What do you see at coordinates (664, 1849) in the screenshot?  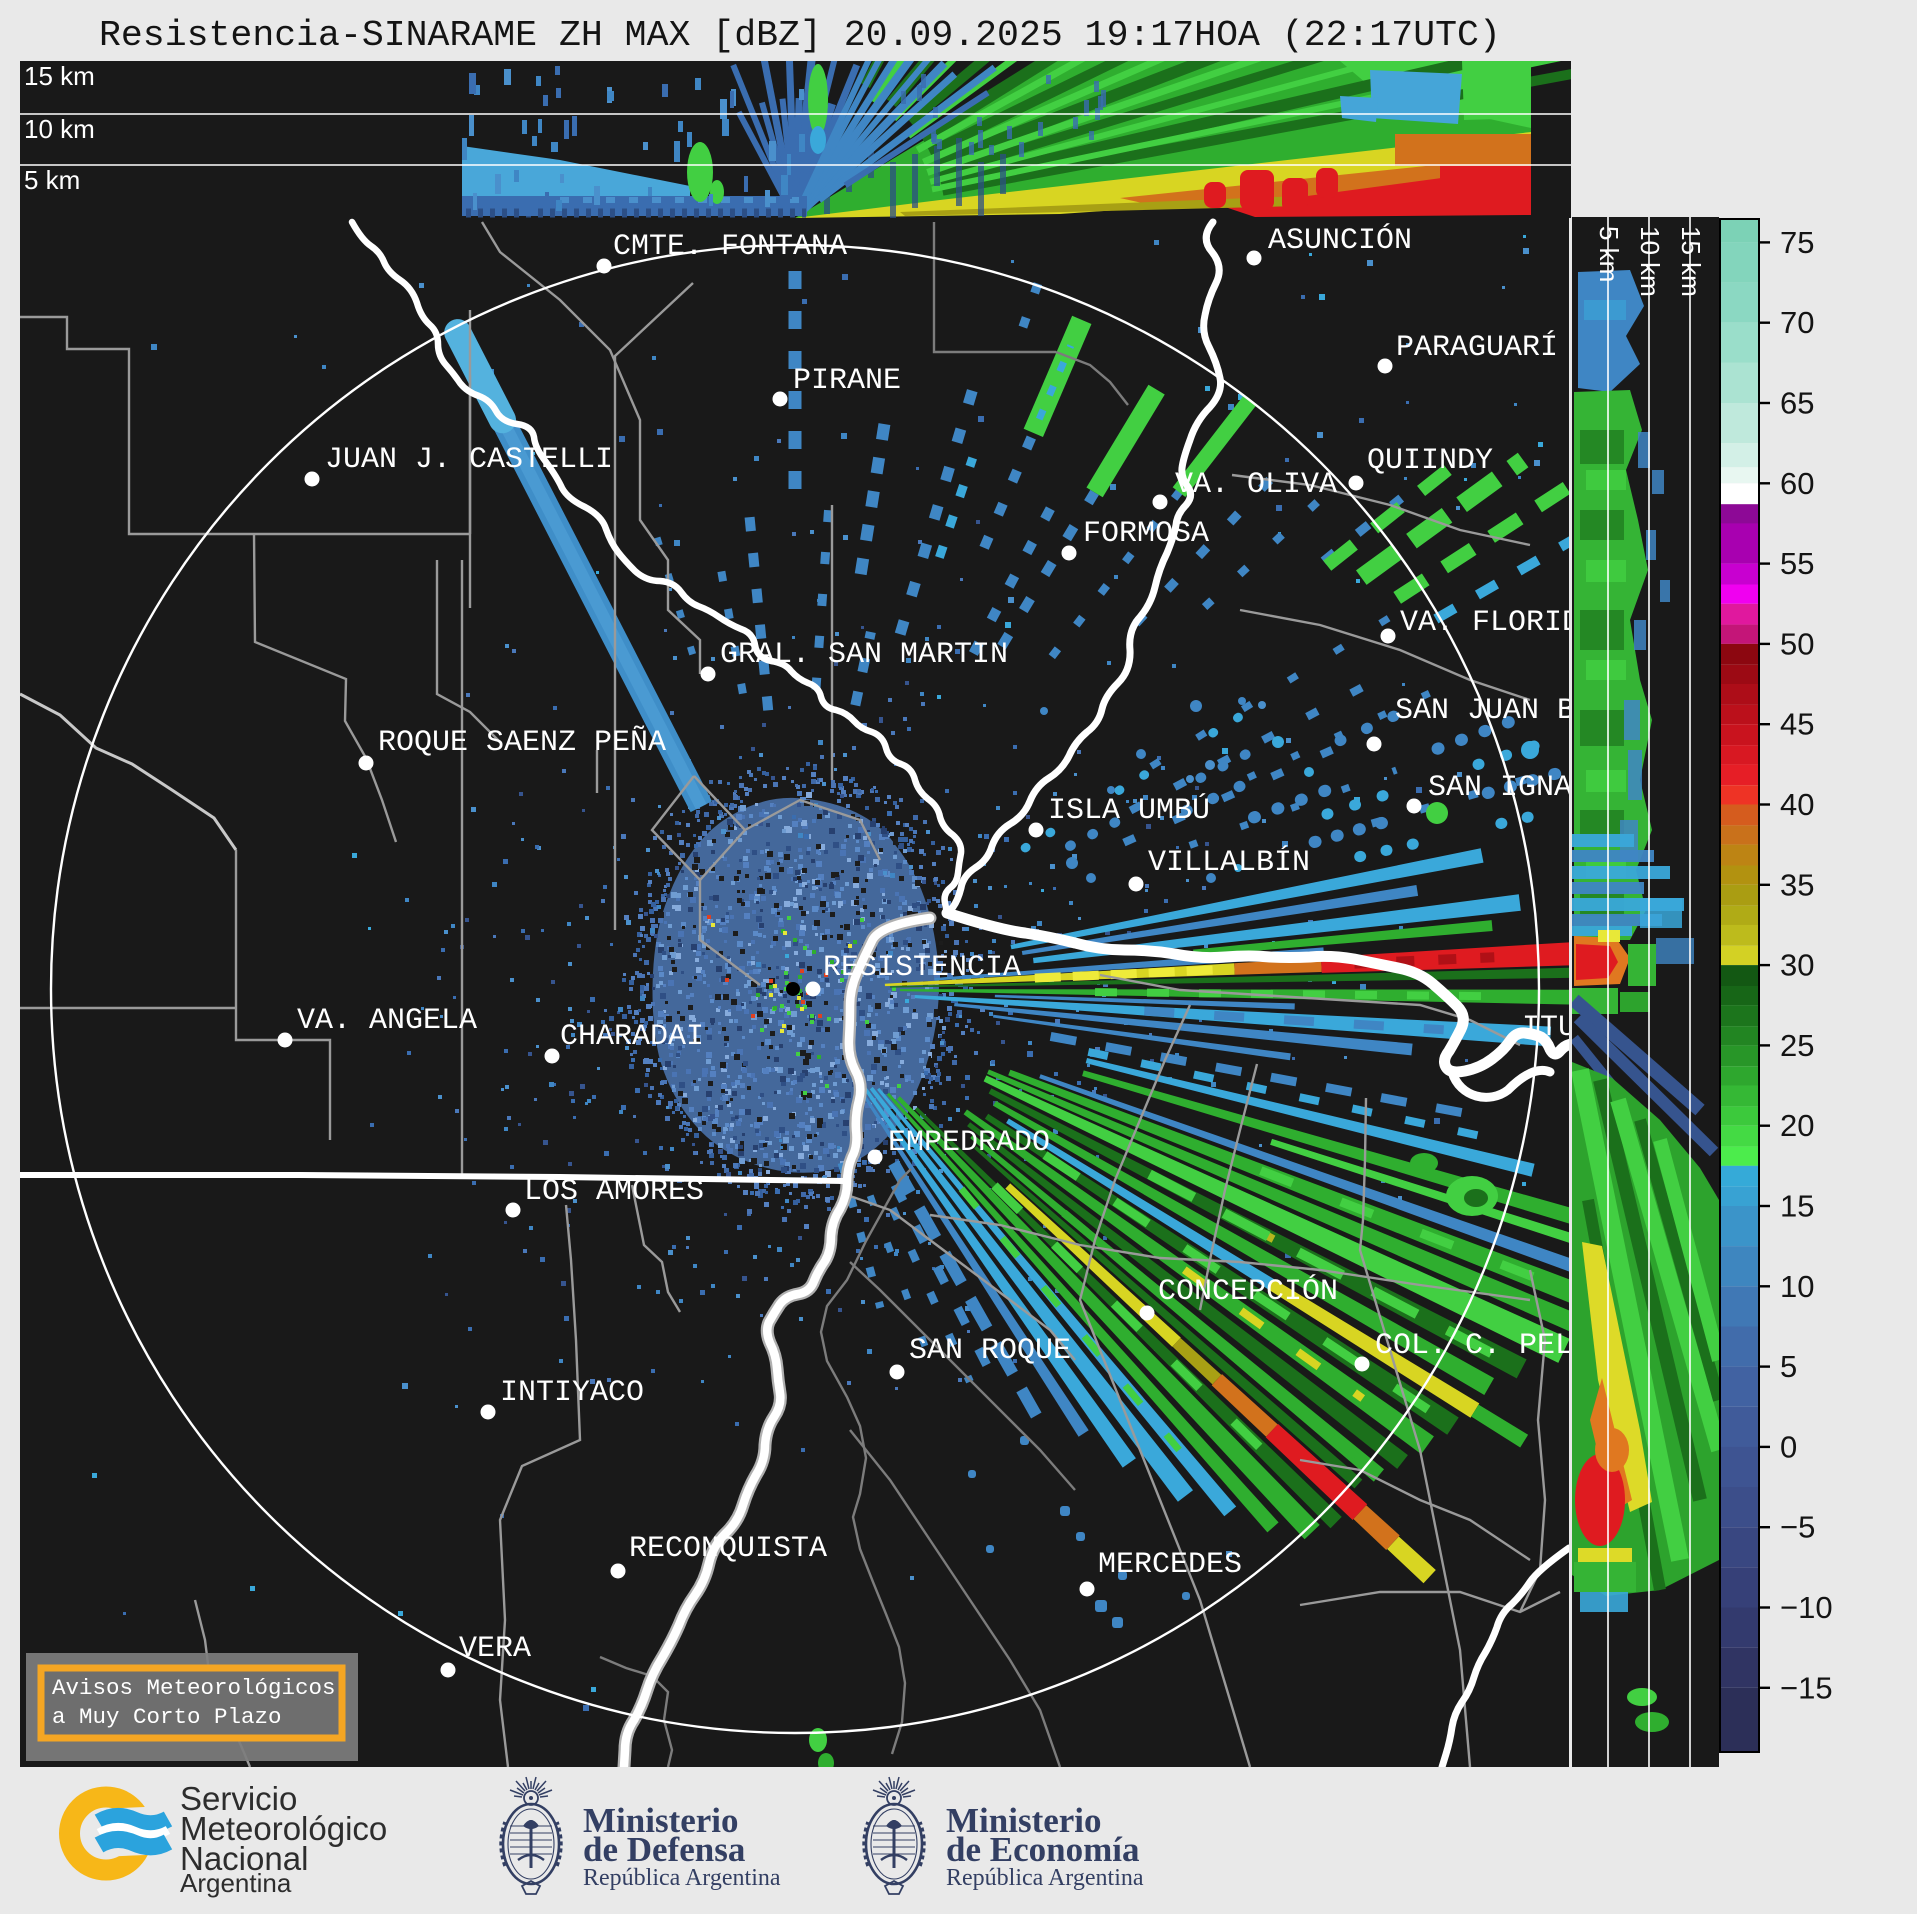 I see `svg-text: de Defensa` at bounding box center [664, 1849].